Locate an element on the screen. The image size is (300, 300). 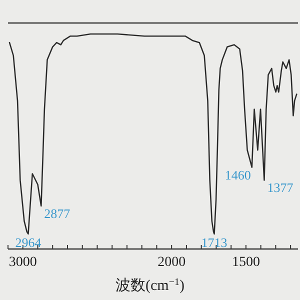
x-tick-label: 3000 is located at coordinates (22, 262).